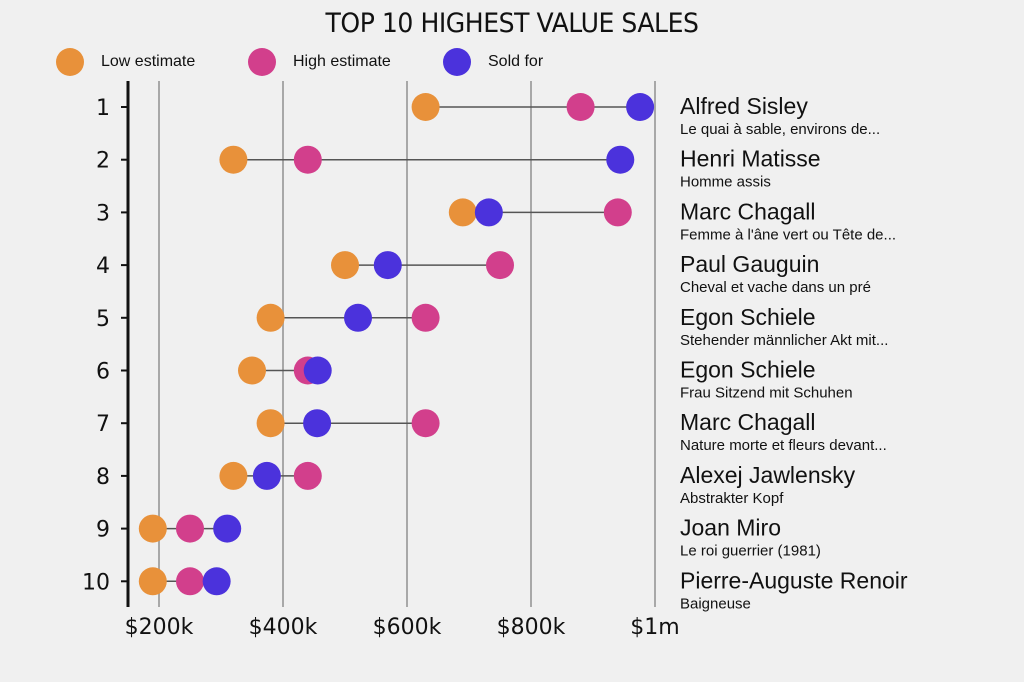 Image resolution: width=1024 pixels, height=682 pixels. What do you see at coordinates (70, 62) in the screenshot?
I see `legend-swatch-low-estimate` at bounding box center [70, 62].